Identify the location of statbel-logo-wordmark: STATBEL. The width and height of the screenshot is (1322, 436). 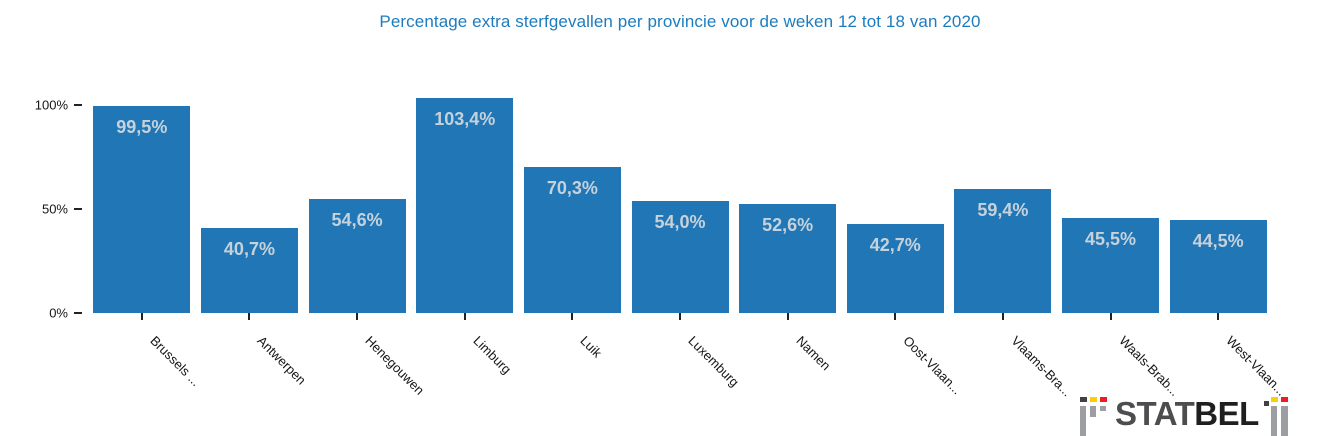
(1187, 413).